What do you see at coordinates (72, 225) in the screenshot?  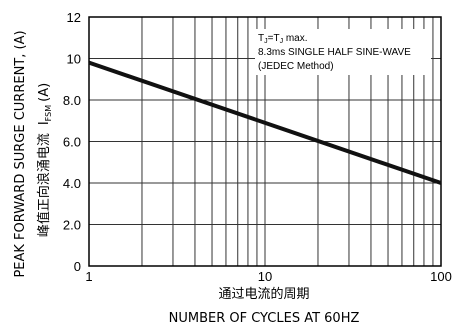 I see `y-tick-label: 2.0` at bounding box center [72, 225].